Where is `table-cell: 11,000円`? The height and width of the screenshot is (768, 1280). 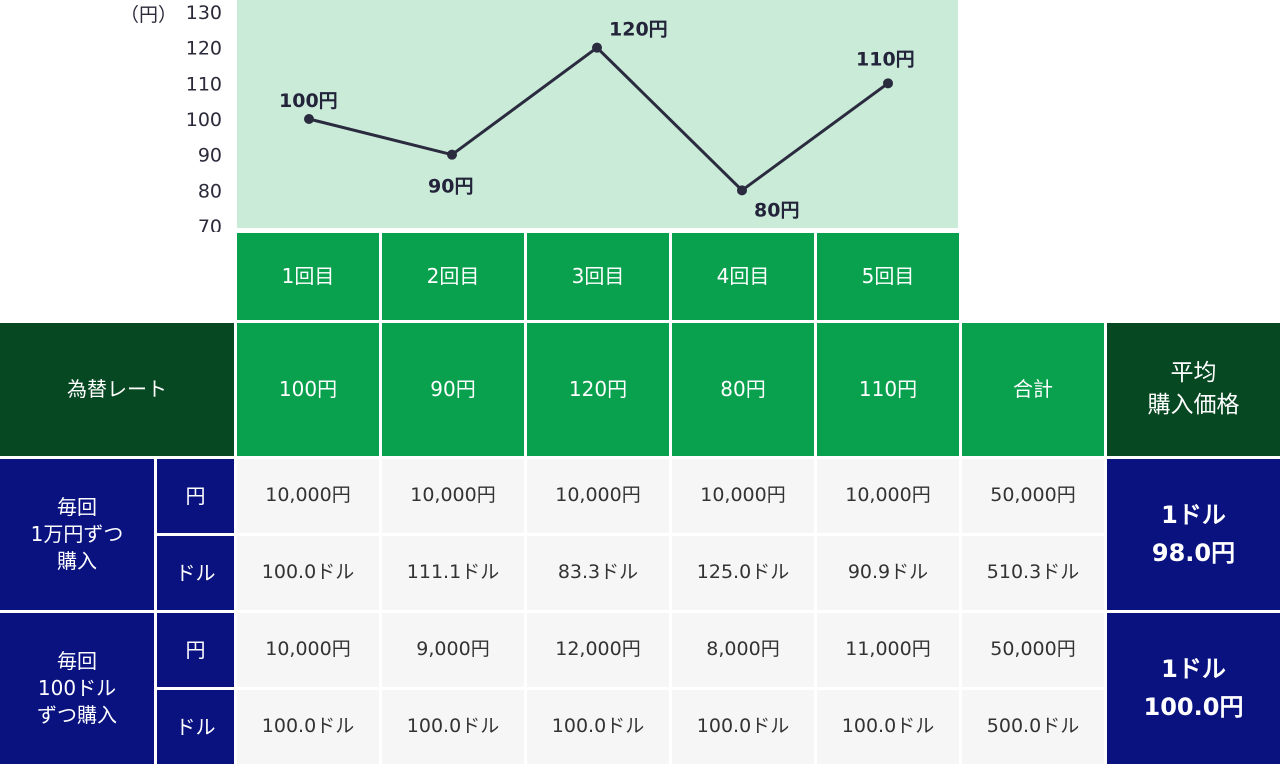 table-cell: 11,000円 is located at coordinates (888, 650).